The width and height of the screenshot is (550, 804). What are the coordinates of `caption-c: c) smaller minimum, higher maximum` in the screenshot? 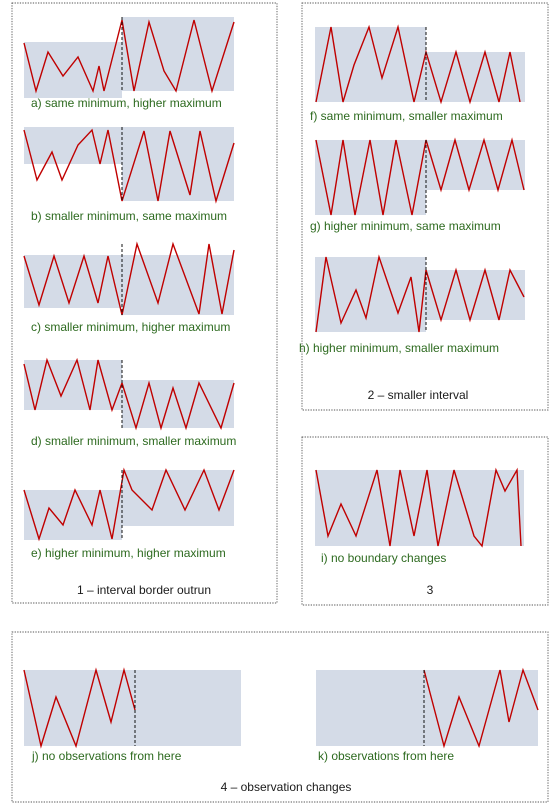 It's located at (130, 327).